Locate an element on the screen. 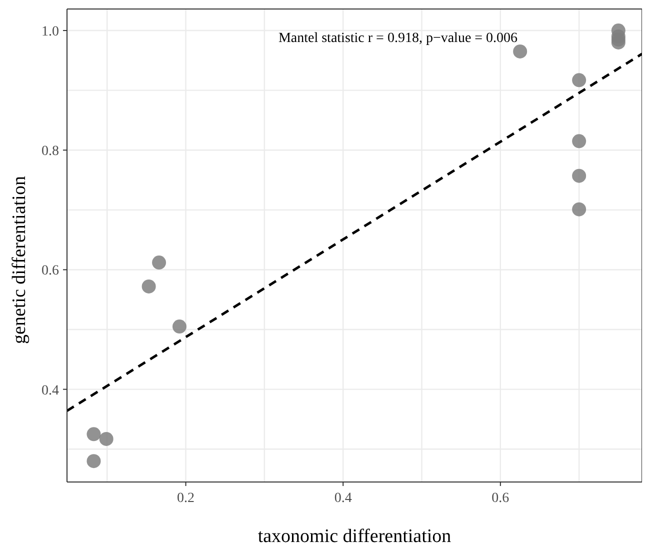 This screenshot has height=558, width=650. y-tick-label: 0.6 is located at coordinates (50, 271).